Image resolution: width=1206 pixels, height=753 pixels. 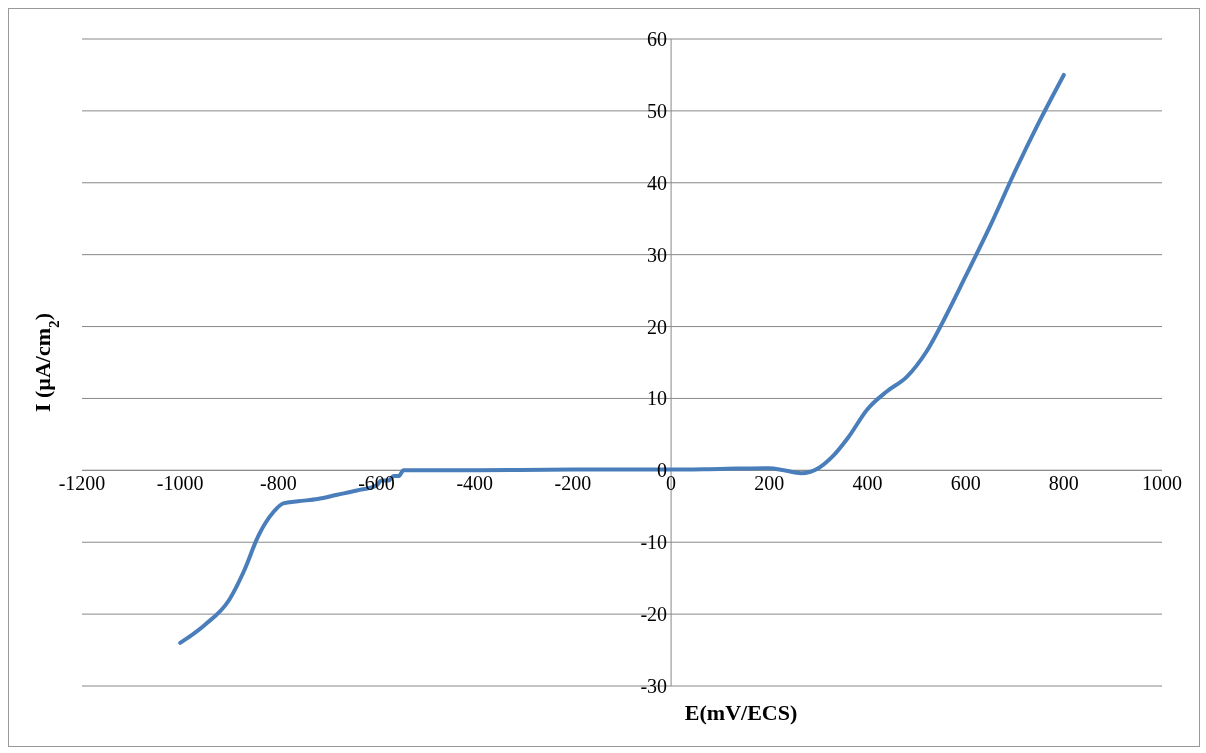 I want to click on x-tick-label: -400, so click(x=475, y=483).